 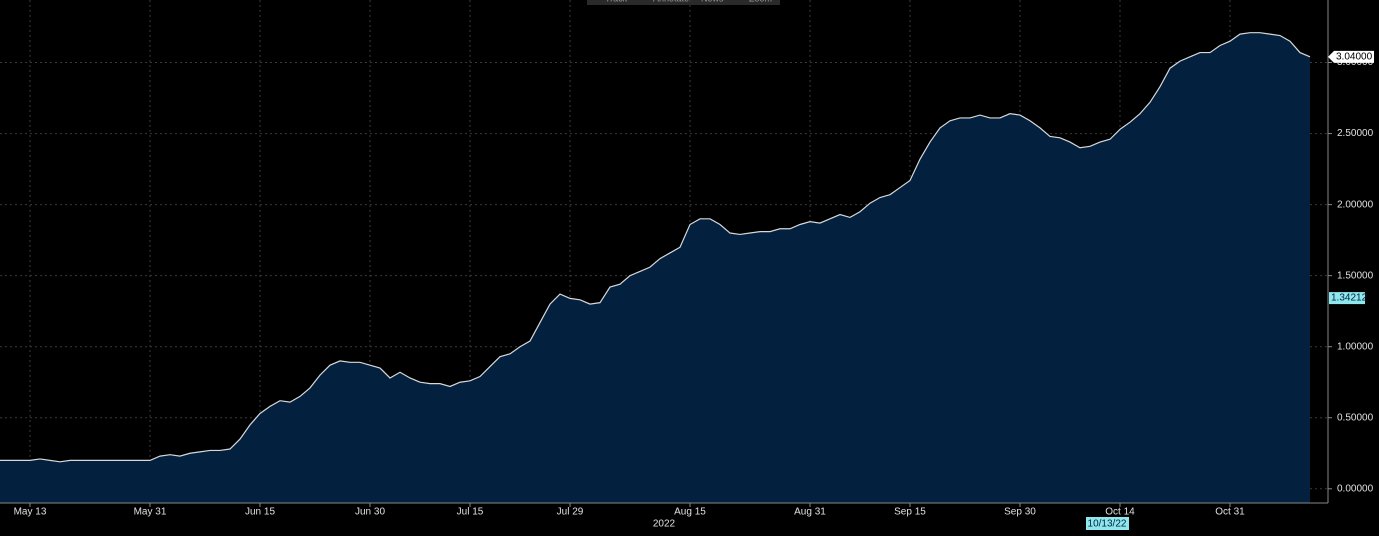 I want to click on x-tick-label: Oct 14, so click(x=1120, y=512).